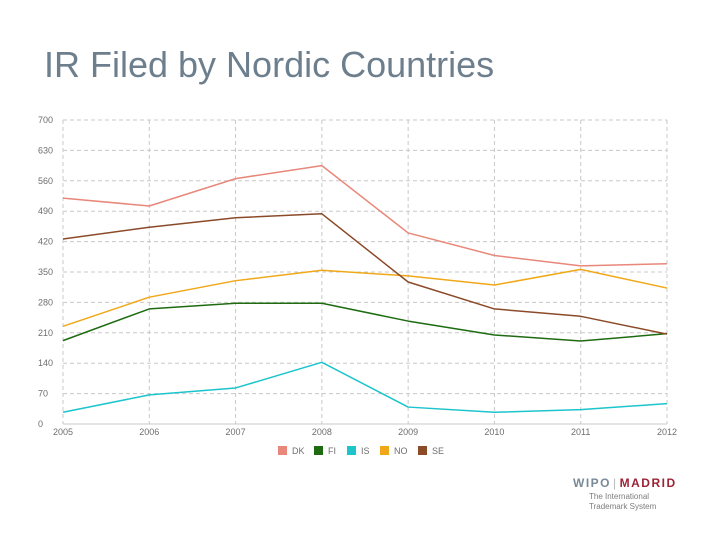  Describe the element at coordinates (325, 451) in the screenshot. I see `legend-item-fi: FI` at that location.